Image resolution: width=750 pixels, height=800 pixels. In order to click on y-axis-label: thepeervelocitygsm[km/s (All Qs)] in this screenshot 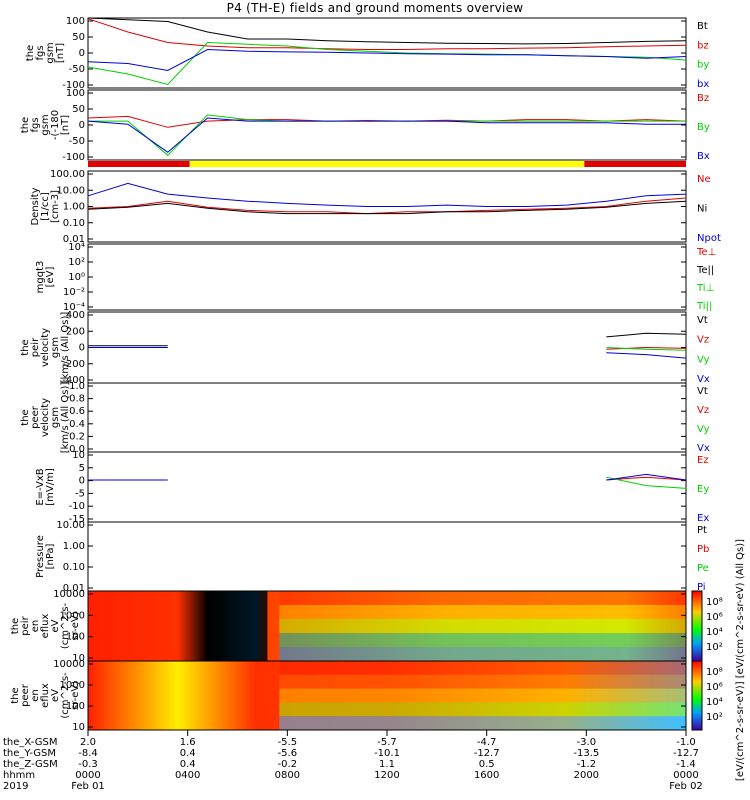, I will do `click(45, 418)`.